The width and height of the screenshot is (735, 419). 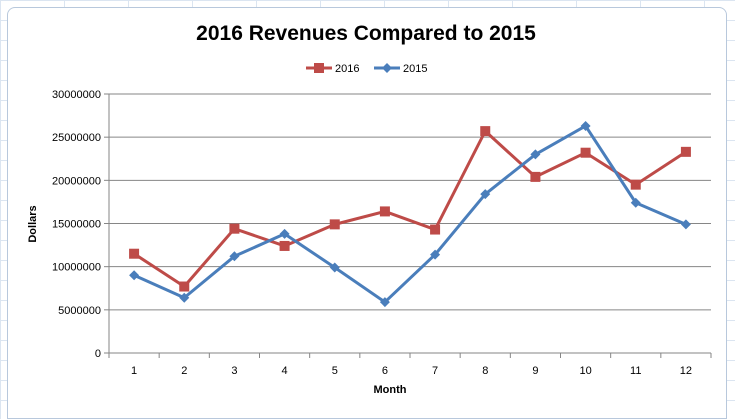 I want to click on x-tick-label: 2, so click(x=184, y=371).